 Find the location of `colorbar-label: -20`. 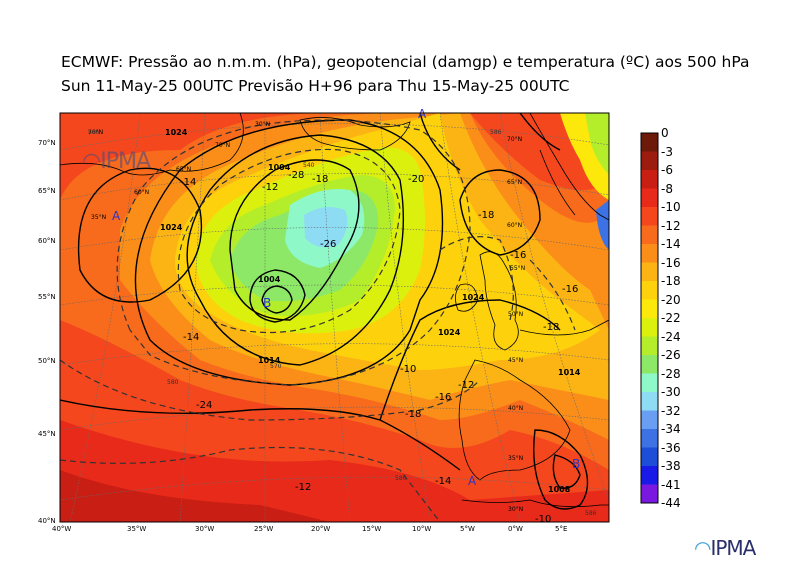

colorbar-label: -20 is located at coordinates (671, 299).